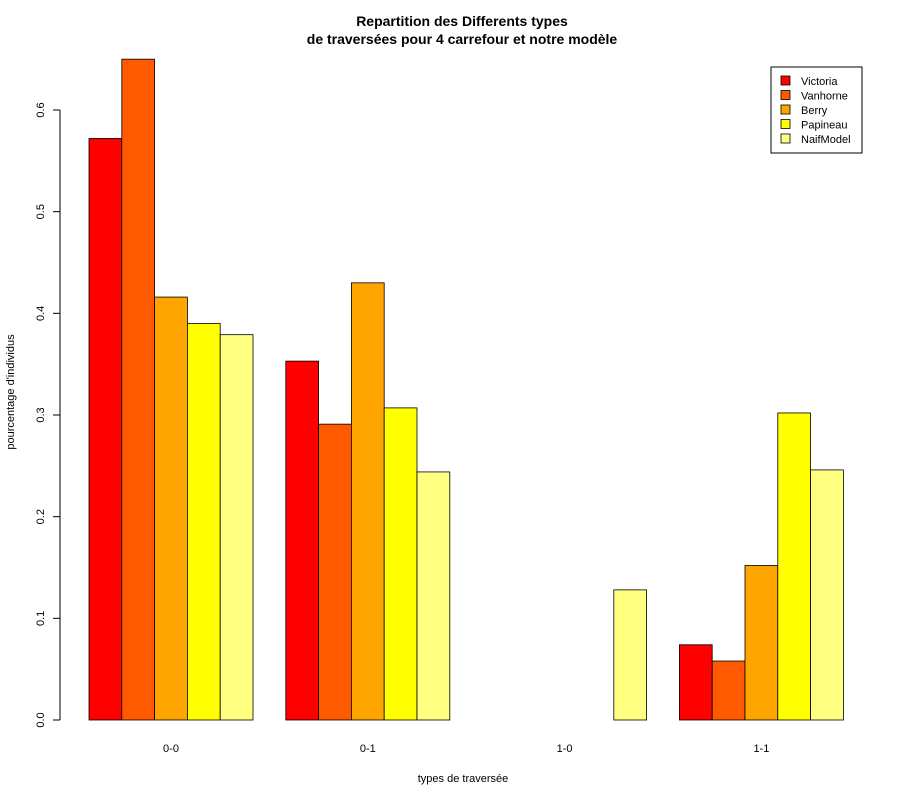  Describe the element at coordinates (785, 80) in the screenshot. I see `legend-swatch-victoria` at that location.